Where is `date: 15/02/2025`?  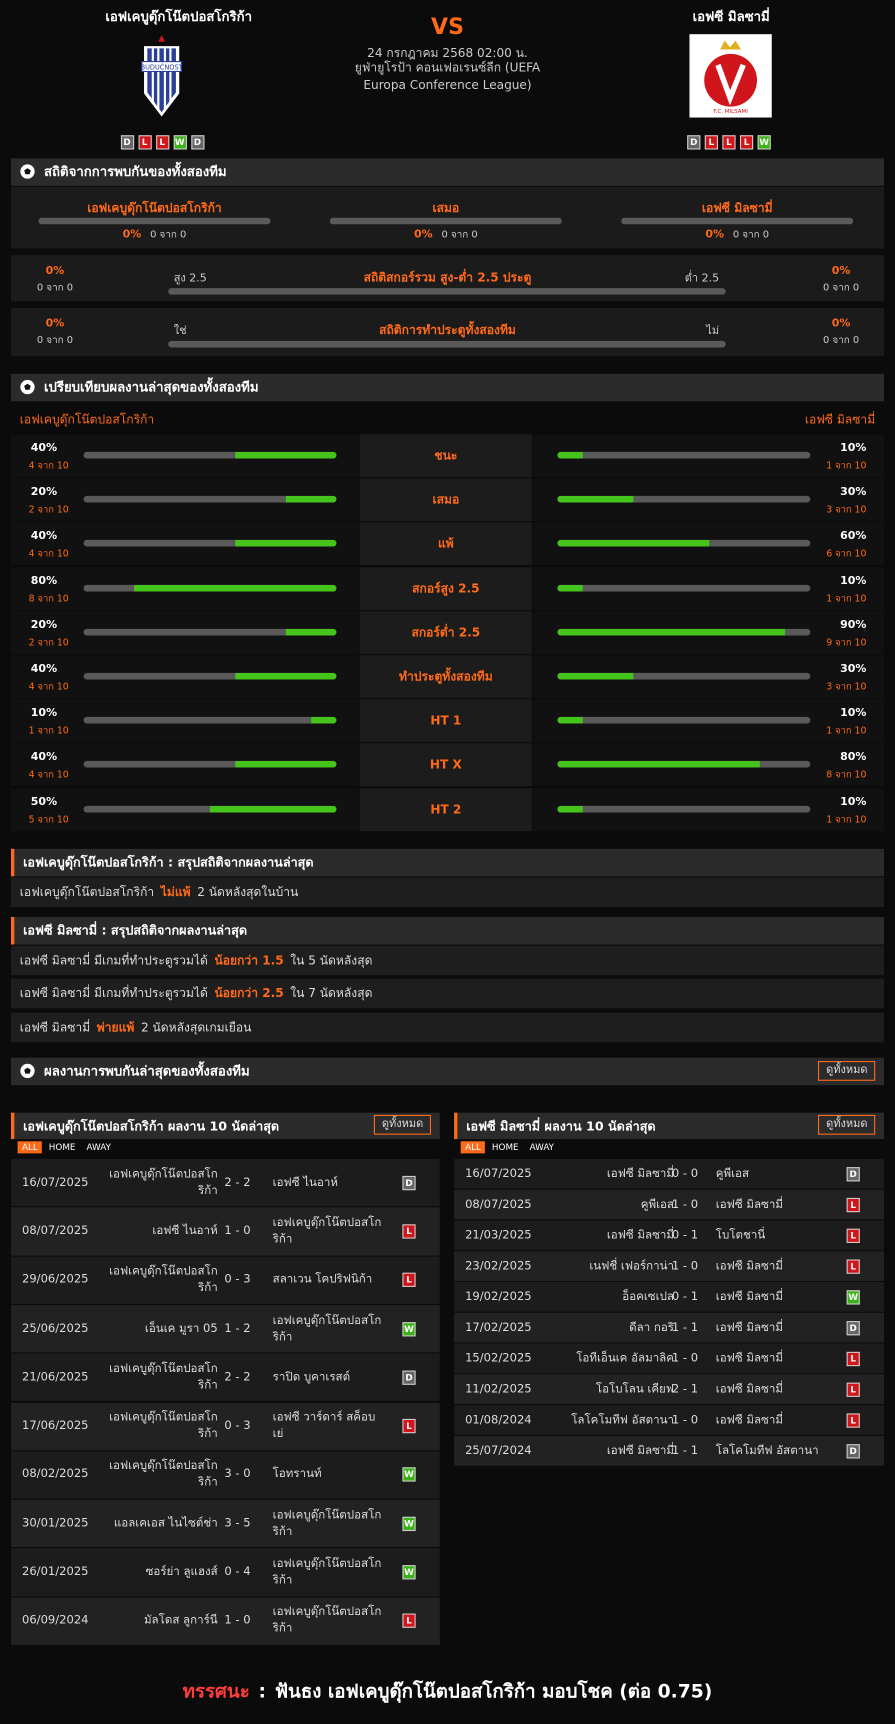
date: 15/02/2025 is located at coordinates (498, 1358).